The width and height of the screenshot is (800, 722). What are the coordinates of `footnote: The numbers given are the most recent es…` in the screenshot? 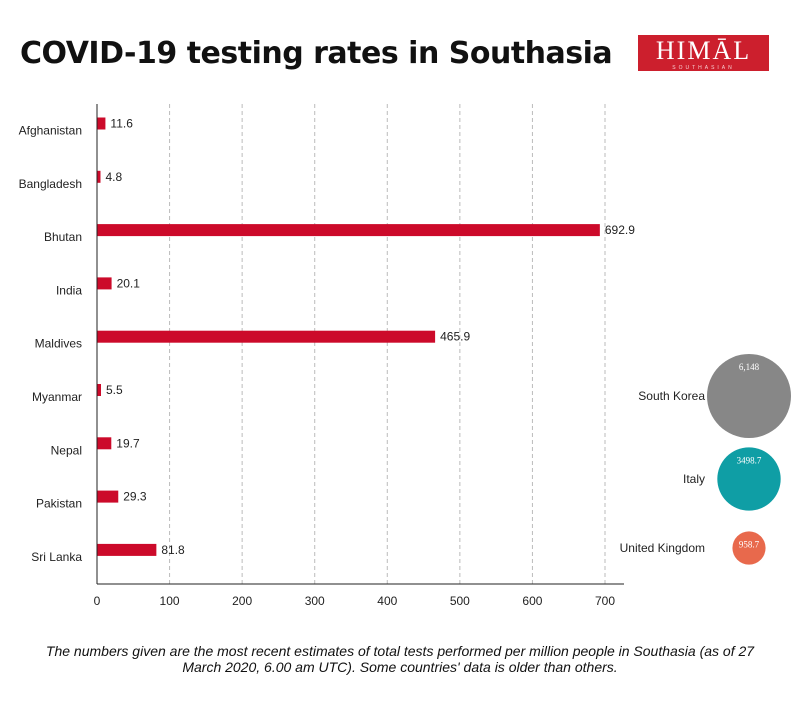 It's located at (400, 659).